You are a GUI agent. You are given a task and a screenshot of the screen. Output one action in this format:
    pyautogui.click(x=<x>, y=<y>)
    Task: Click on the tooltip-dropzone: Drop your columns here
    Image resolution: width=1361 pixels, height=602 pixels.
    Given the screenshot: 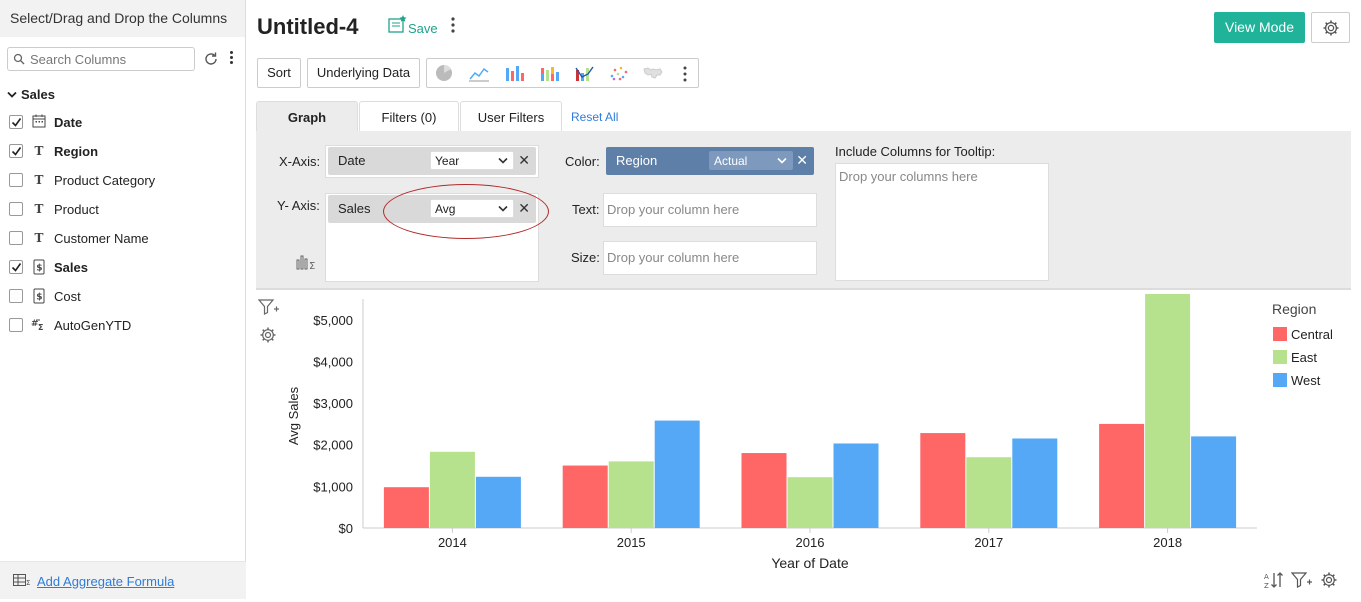 What is the action you would take?
    pyautogui.click(x=942, y=222)
    